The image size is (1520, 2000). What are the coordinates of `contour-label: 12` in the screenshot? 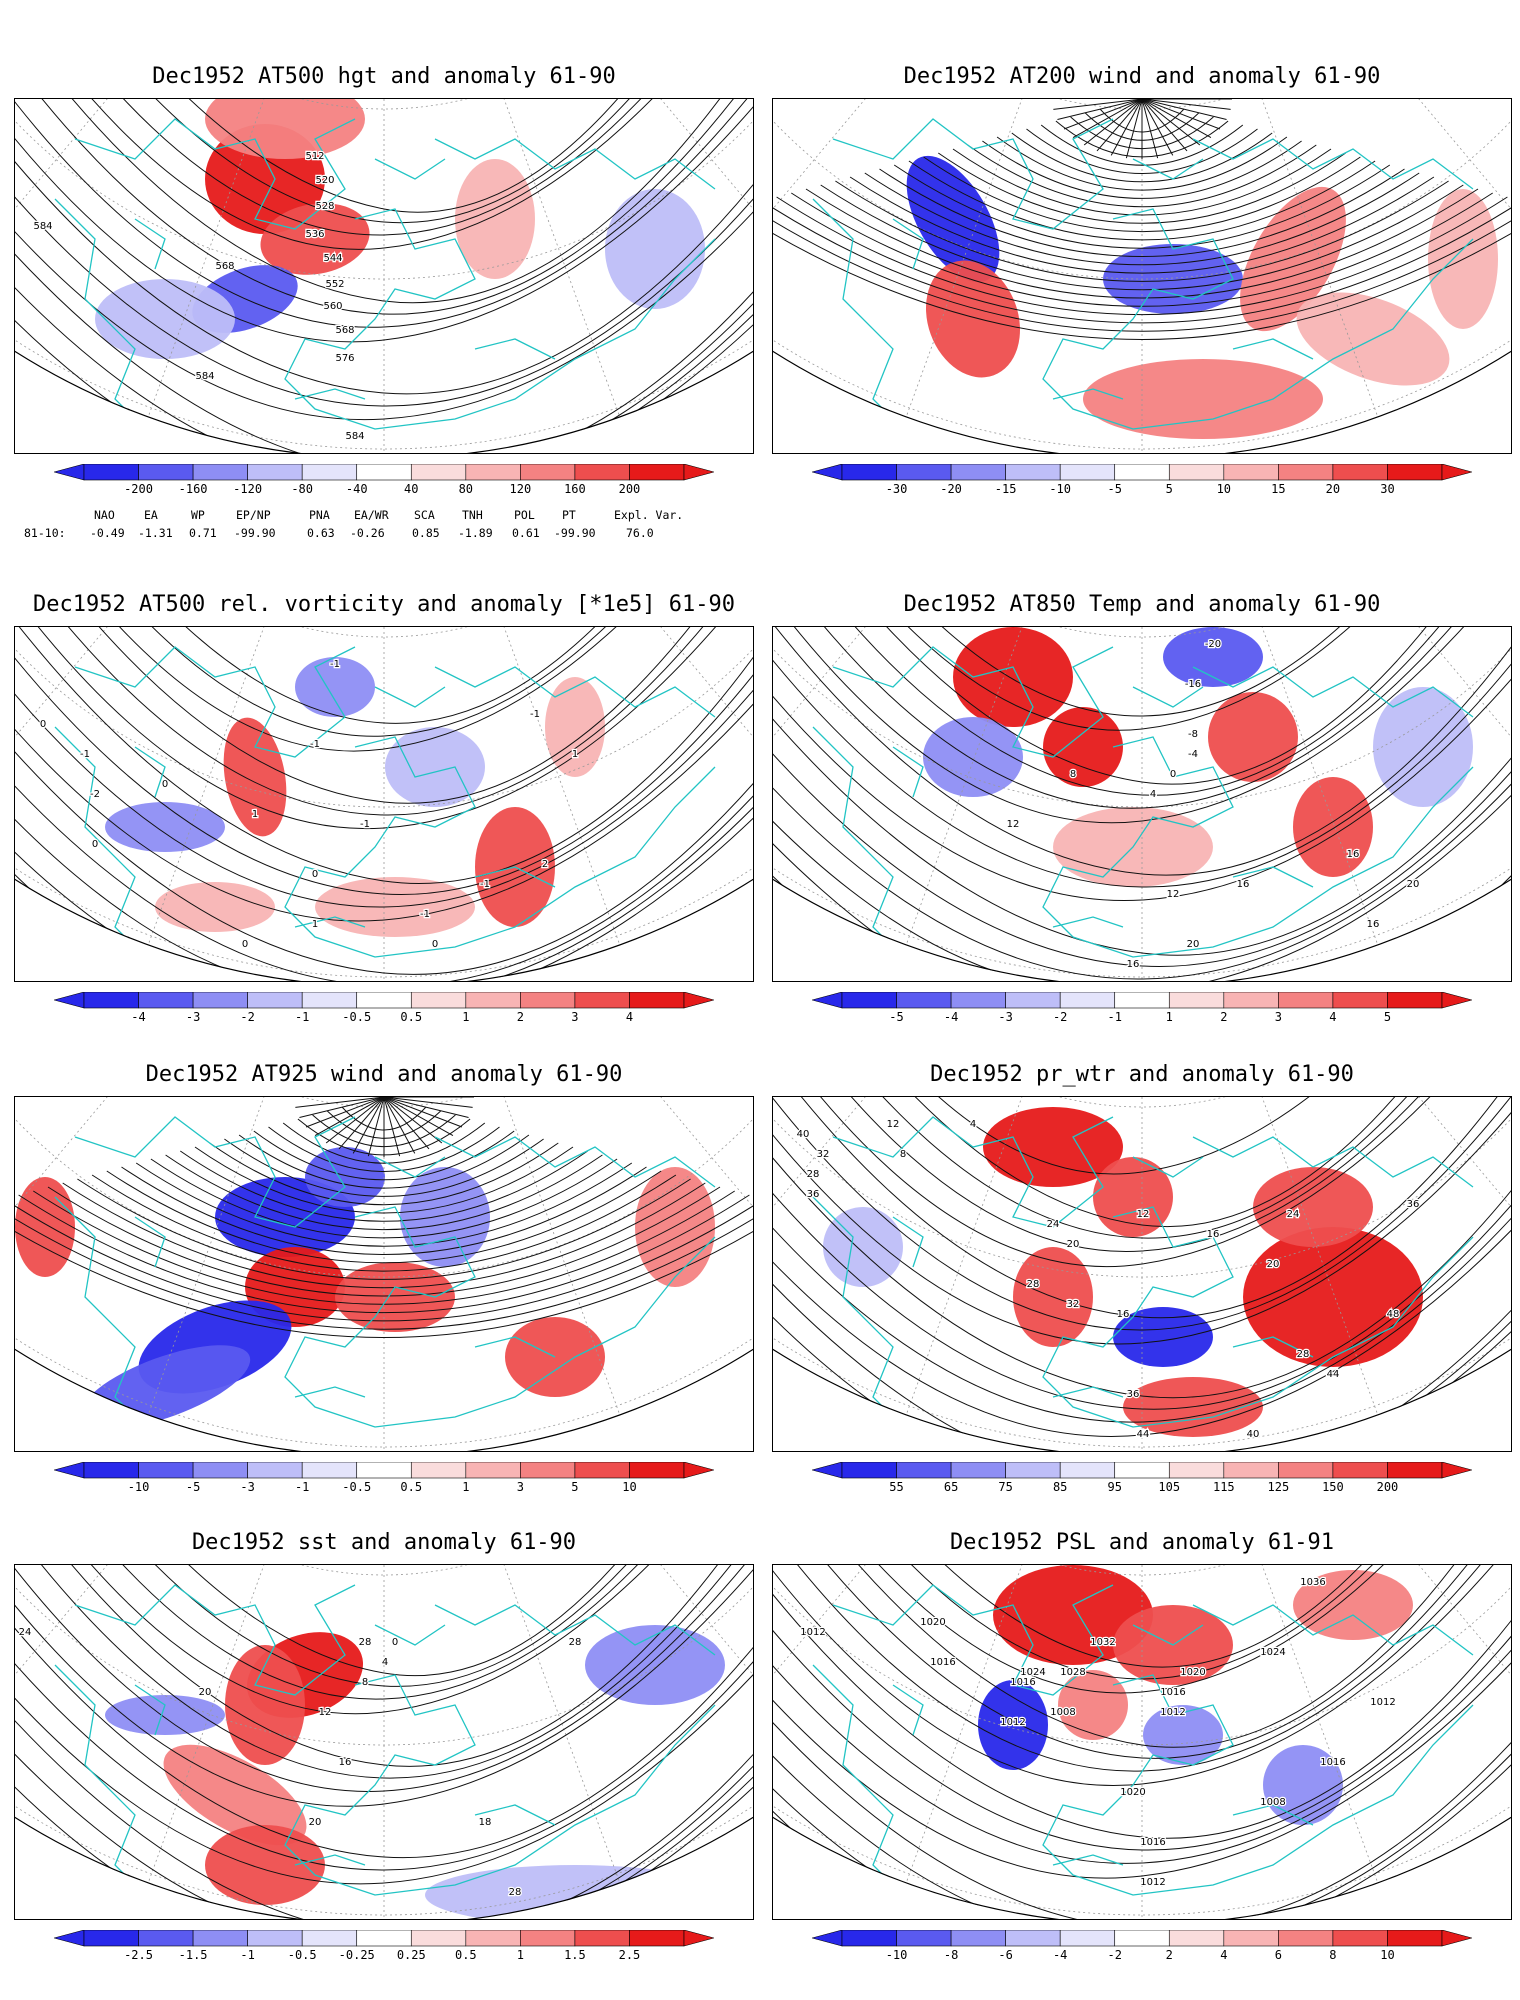 It's located at (1143, 1214).